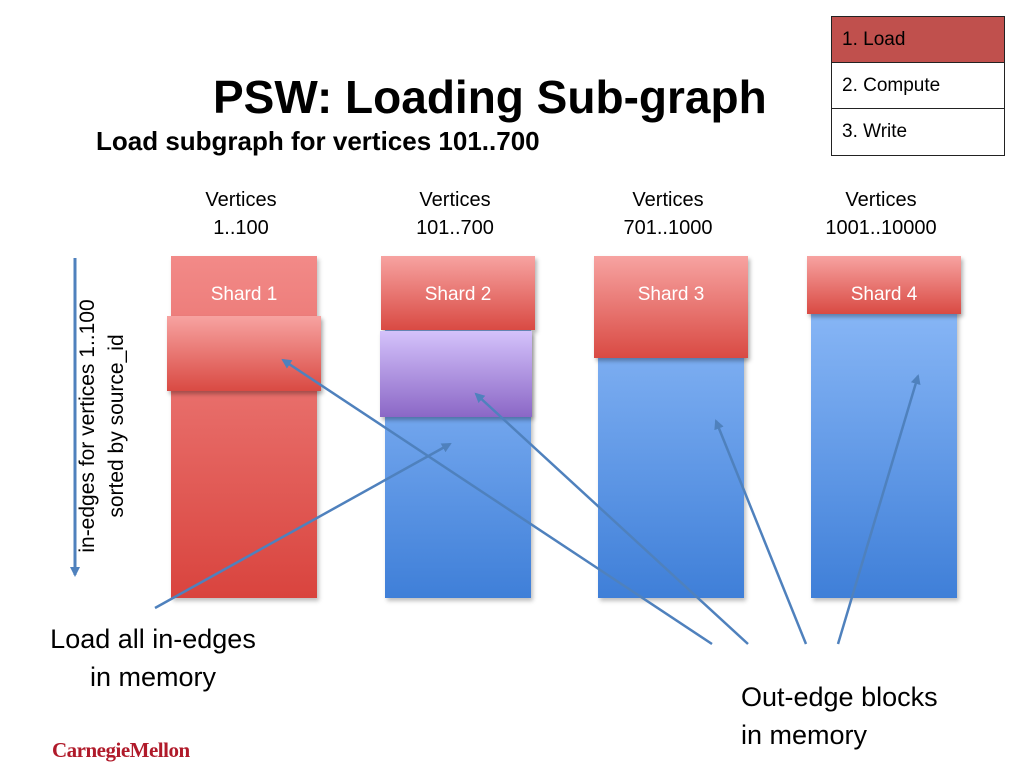 The height and width of the screenshot is (768, 1024). Describe the element at coordinates (244, 427) in the screenshot. I see `shard-1: Shard 1` at that location.